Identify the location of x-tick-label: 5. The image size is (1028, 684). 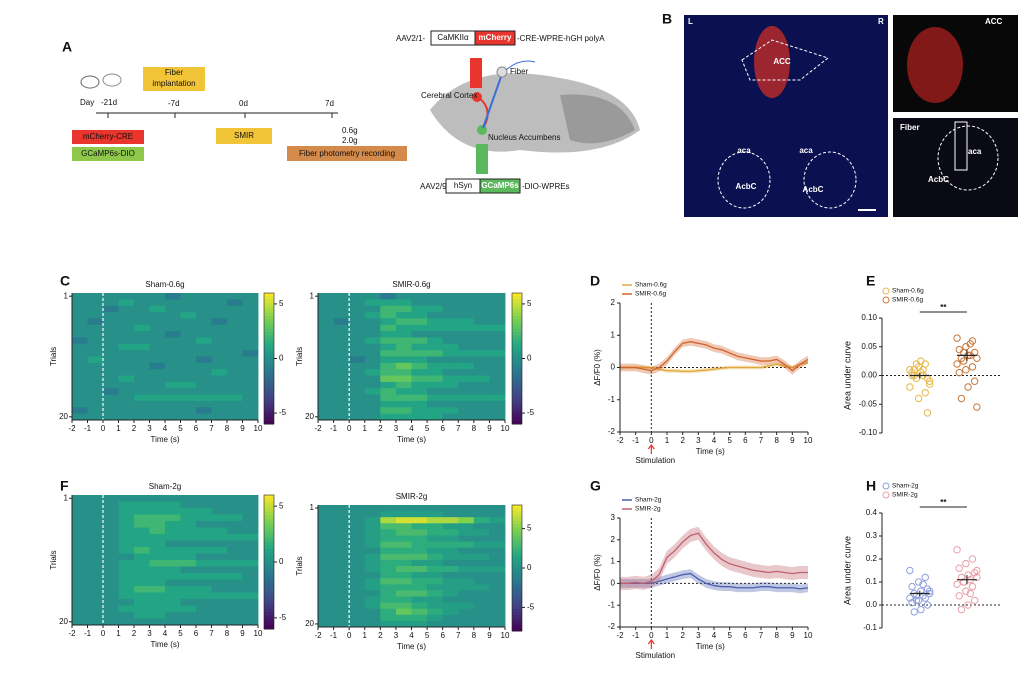
(729, 635).